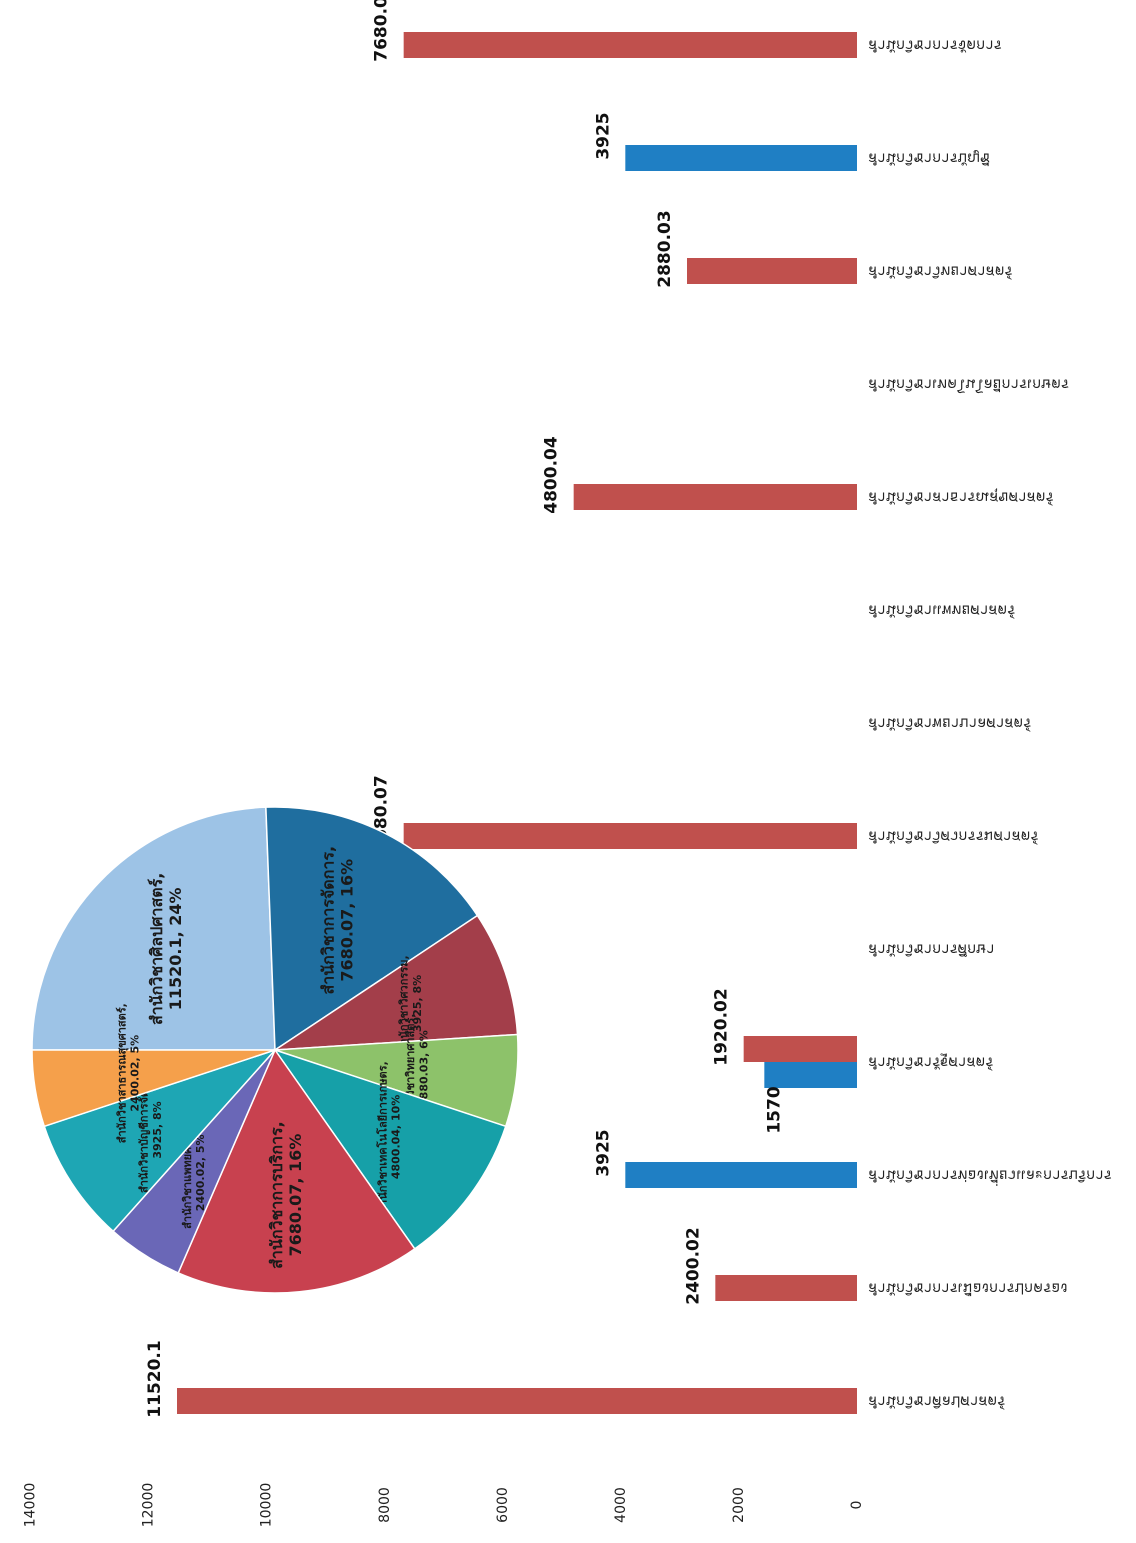  I want to click on pie-slice-label: สำนักวิชาเทคโนโลยีการเกษตร,4800.04, 10%, so click(389, 1136).